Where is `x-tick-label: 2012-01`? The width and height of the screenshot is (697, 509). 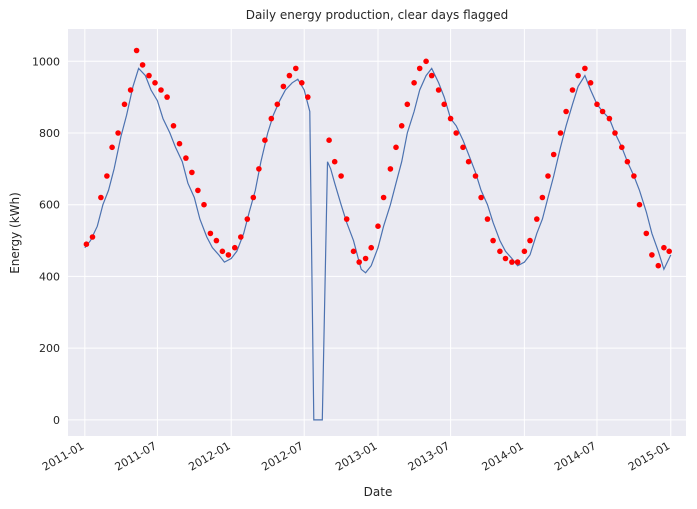
x-tick-label: 2012-01 is located at coordinates (209, 456).